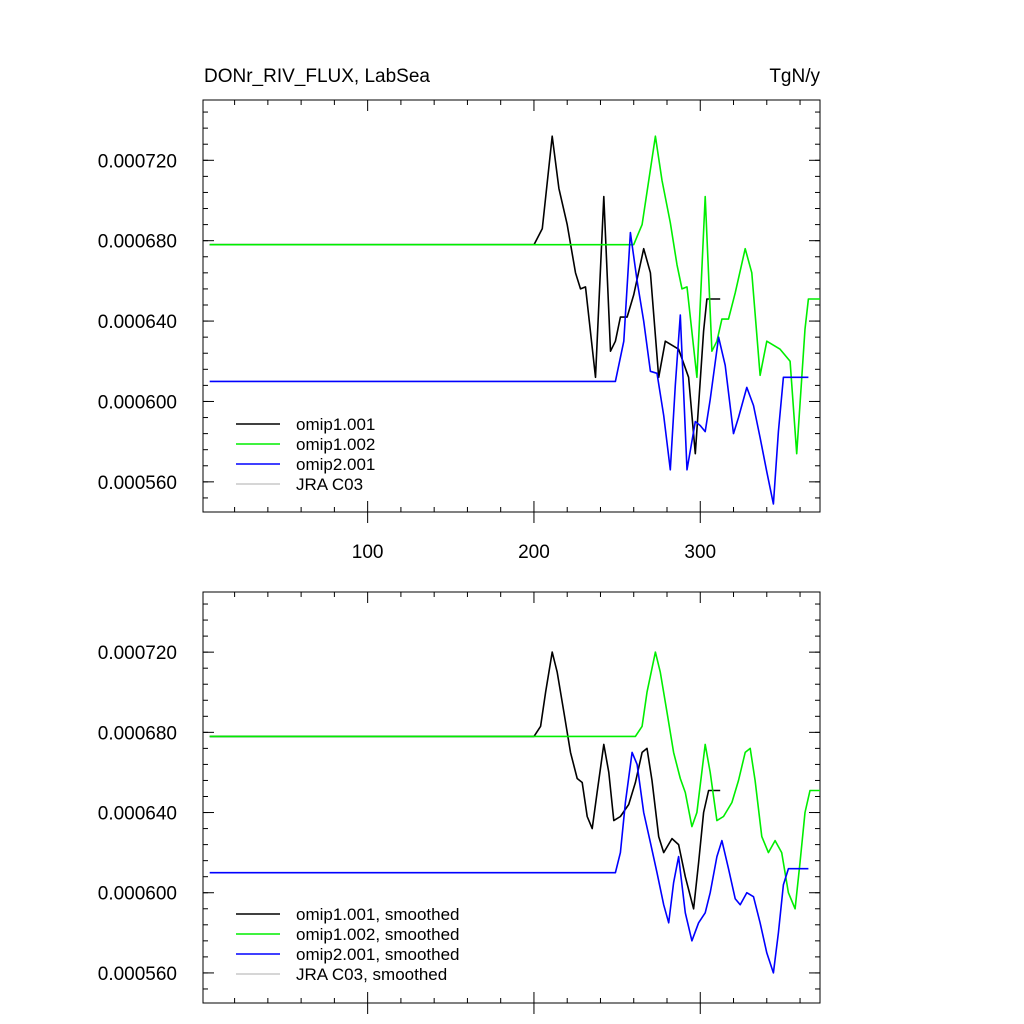 This screenshot has height=1024, width=1024. I want to click on legend-label: JRA C03, so click(329, 484).